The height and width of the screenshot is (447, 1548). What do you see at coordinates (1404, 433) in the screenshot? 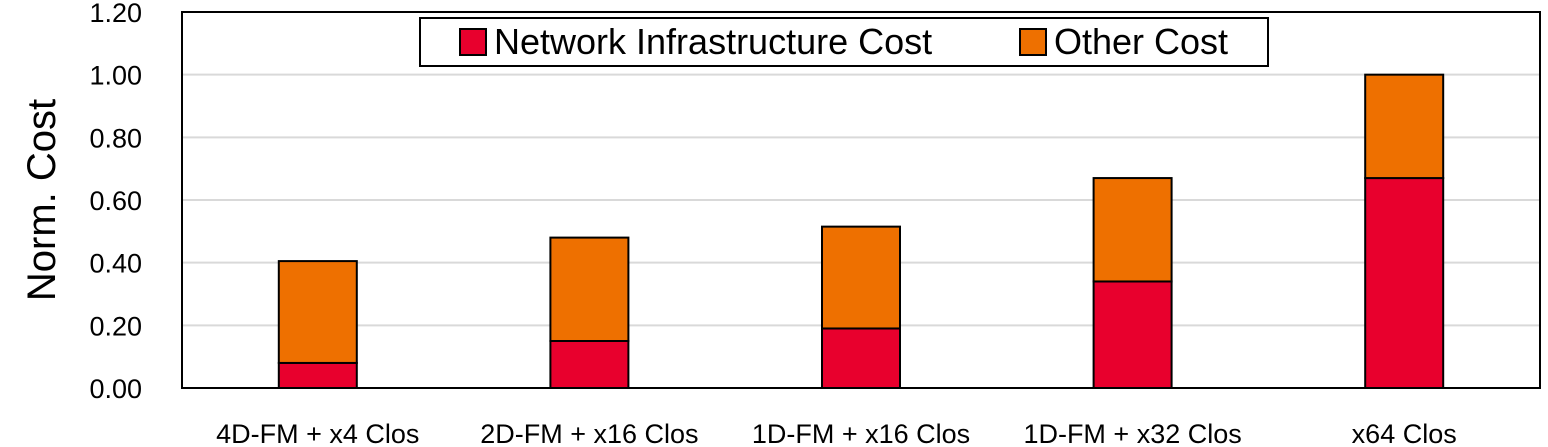
I see `x-category-label: x64 Clos` at bounding box center [1404, 433].